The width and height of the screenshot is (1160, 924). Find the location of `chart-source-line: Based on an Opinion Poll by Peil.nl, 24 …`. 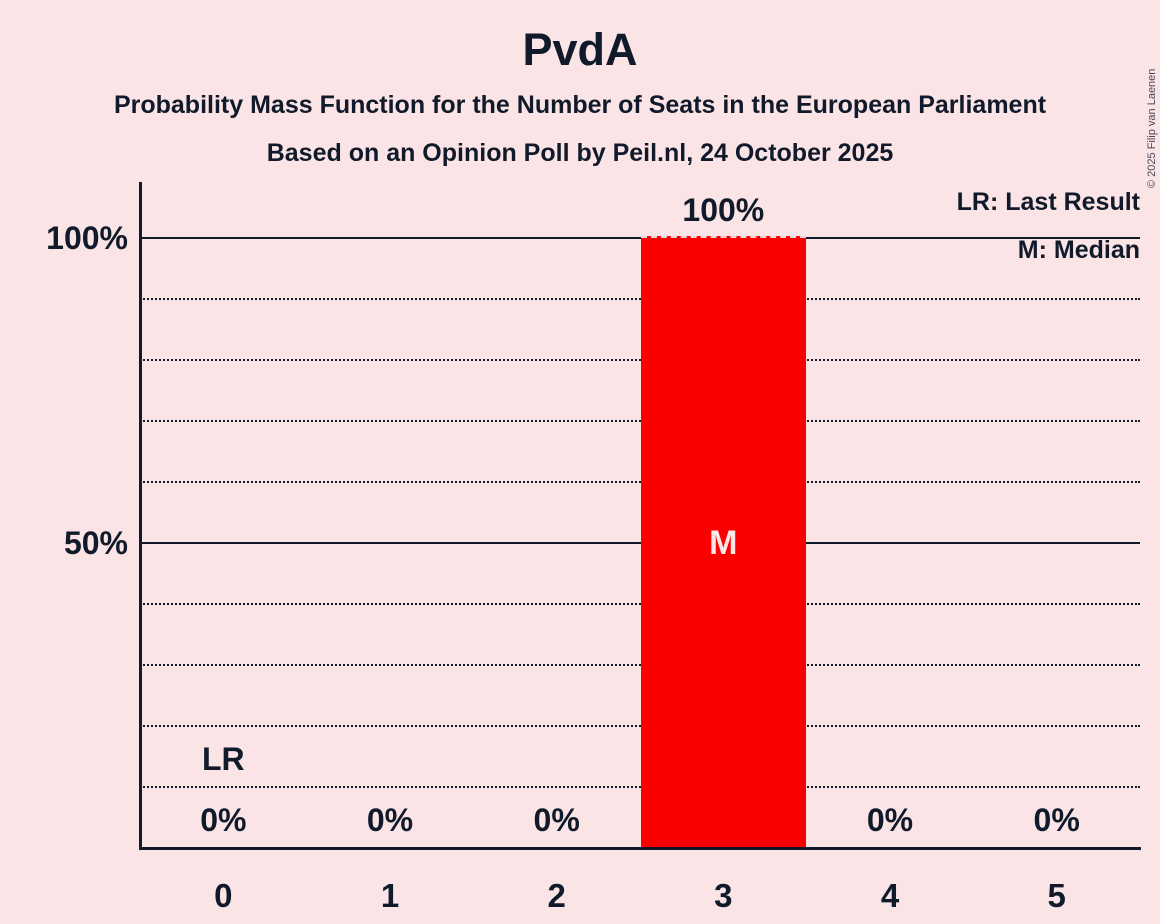

chart-source-line: Based on an Opinion Poll by Peil.nl, 24 … is located at coordinates (580, 153).